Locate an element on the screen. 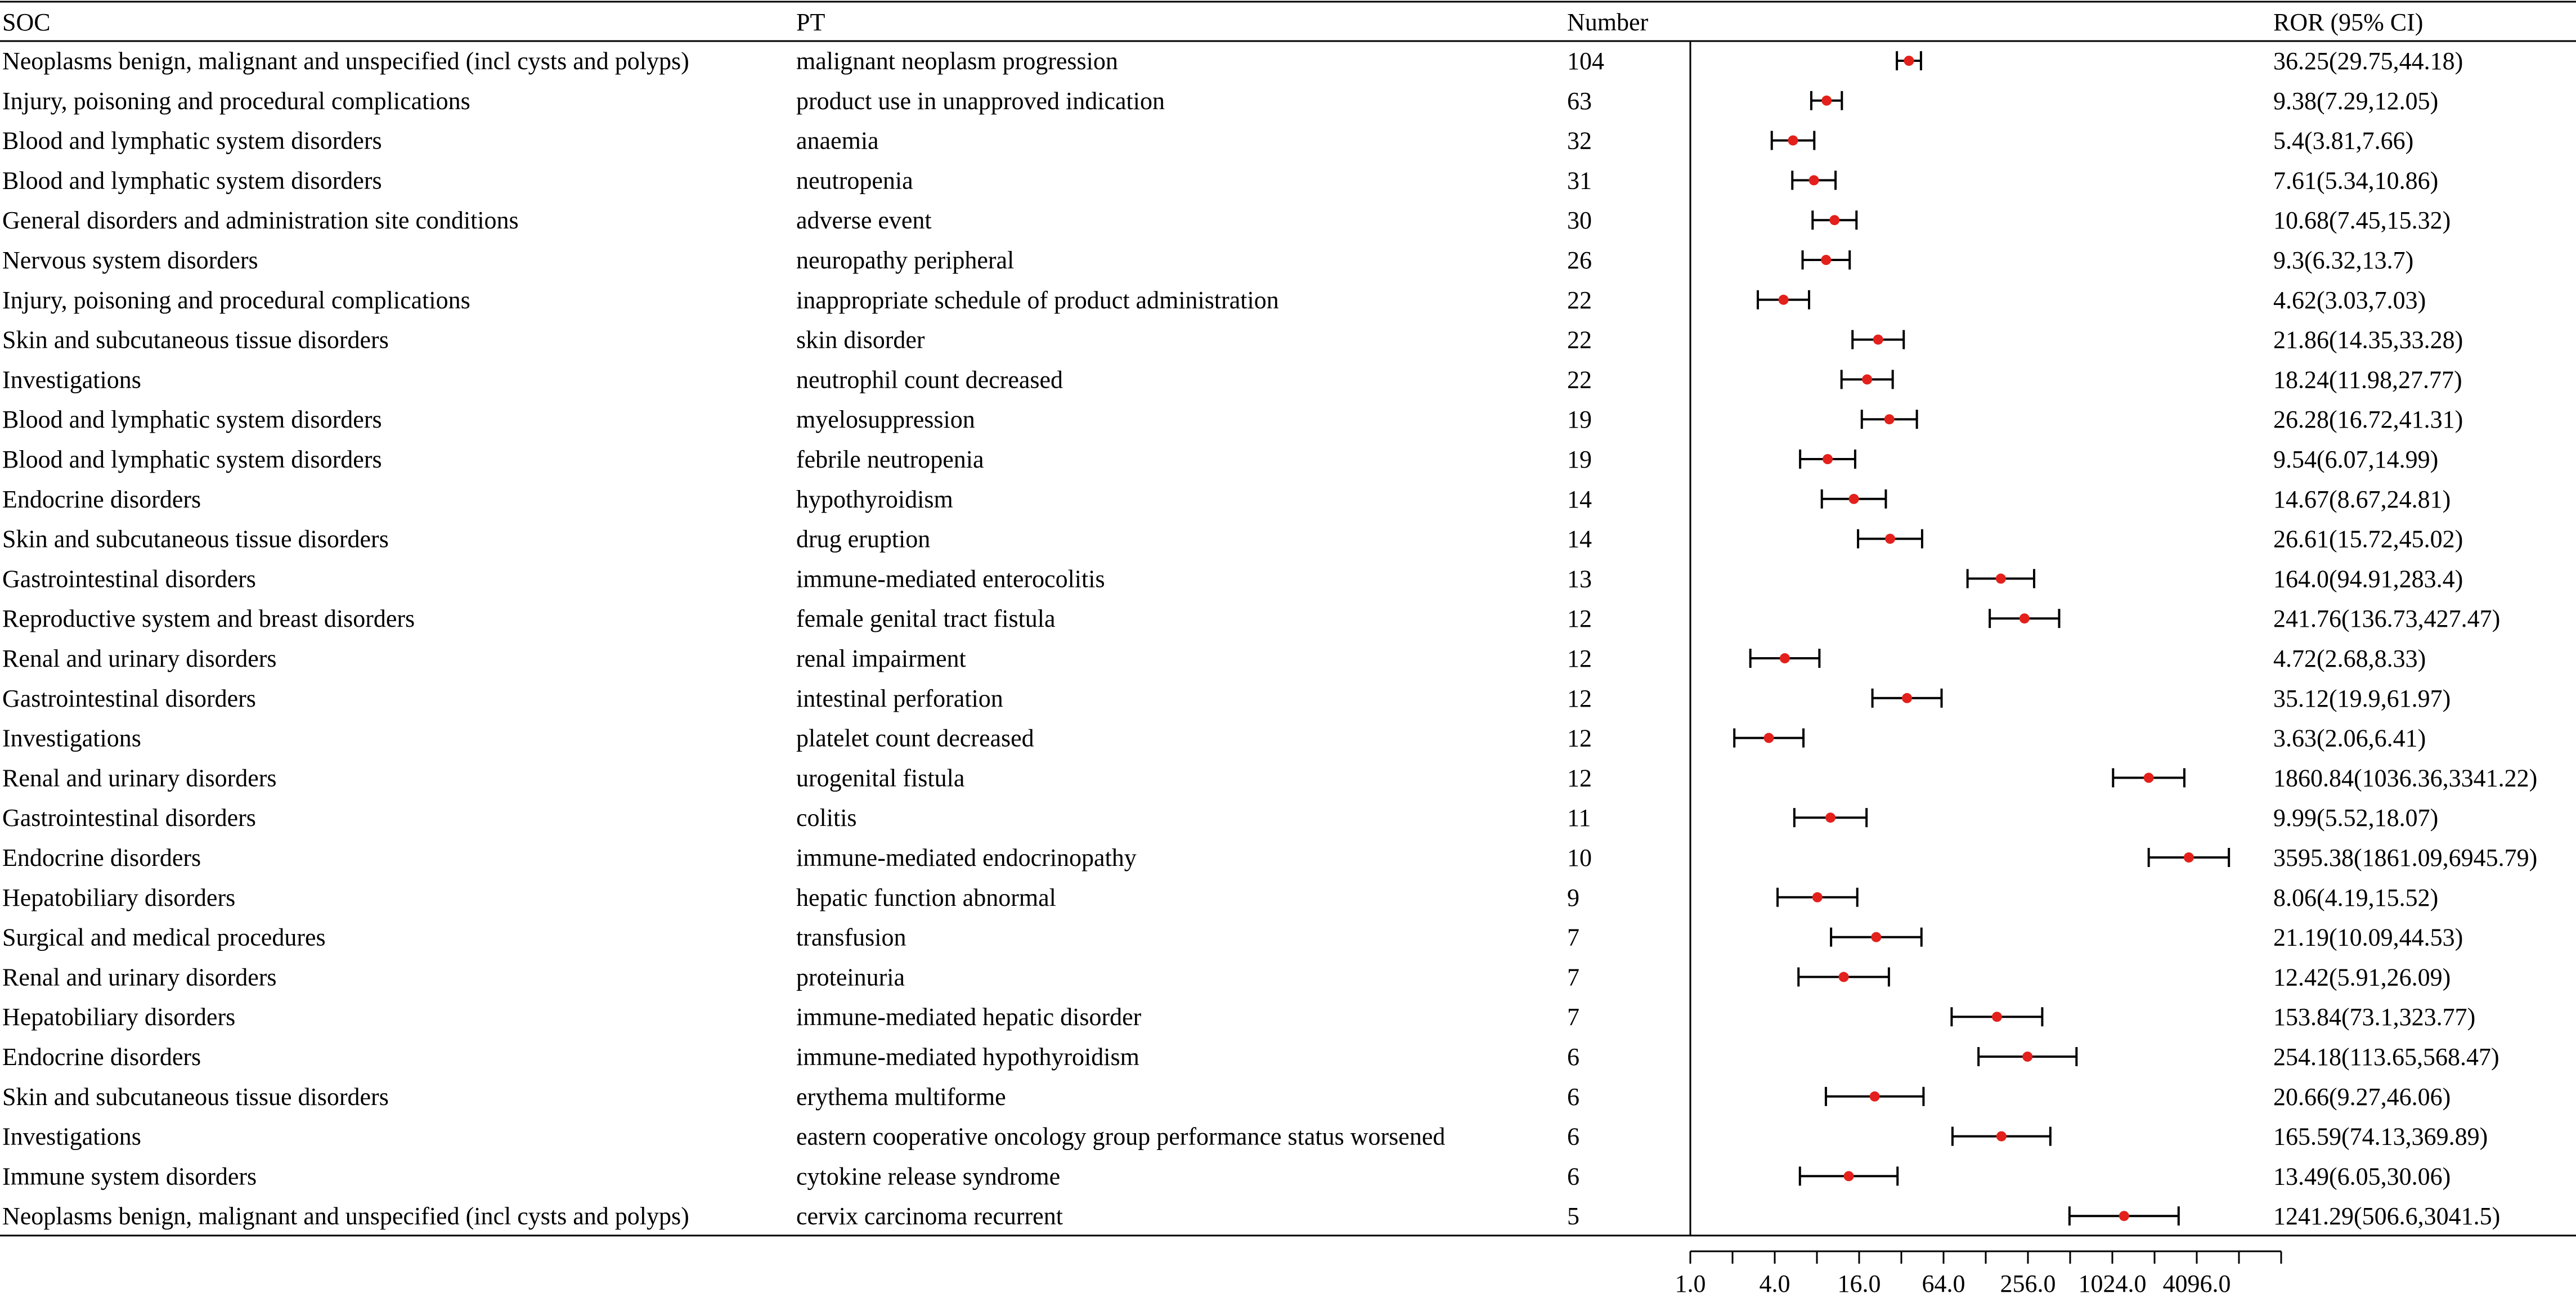 The height and width of the screenshot is (1298, 2576). pt-cell: hypothyroidism is located at coordinates (874, 499).